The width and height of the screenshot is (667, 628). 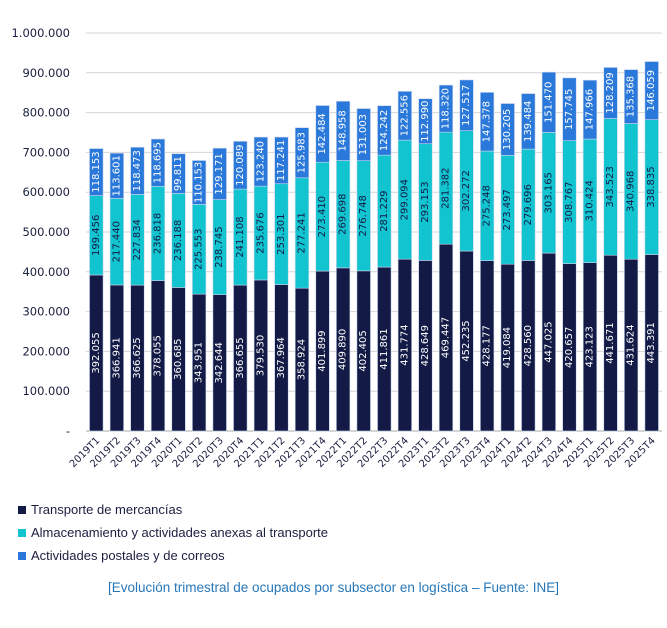 What do you see at coordinates (507, 347) in the screenshot?
I see `data-label: 419.084` at bounding box center [507, 347].